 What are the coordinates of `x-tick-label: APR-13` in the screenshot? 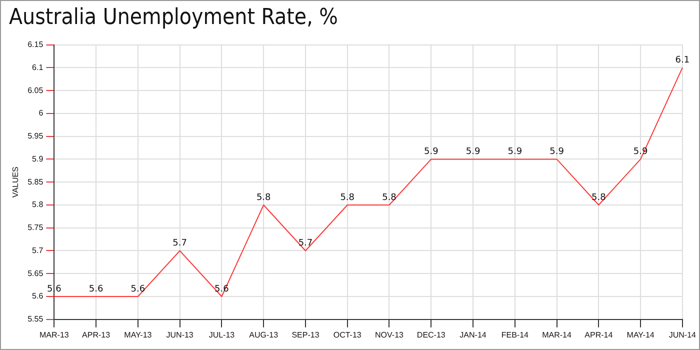 It's located at (96, 335).